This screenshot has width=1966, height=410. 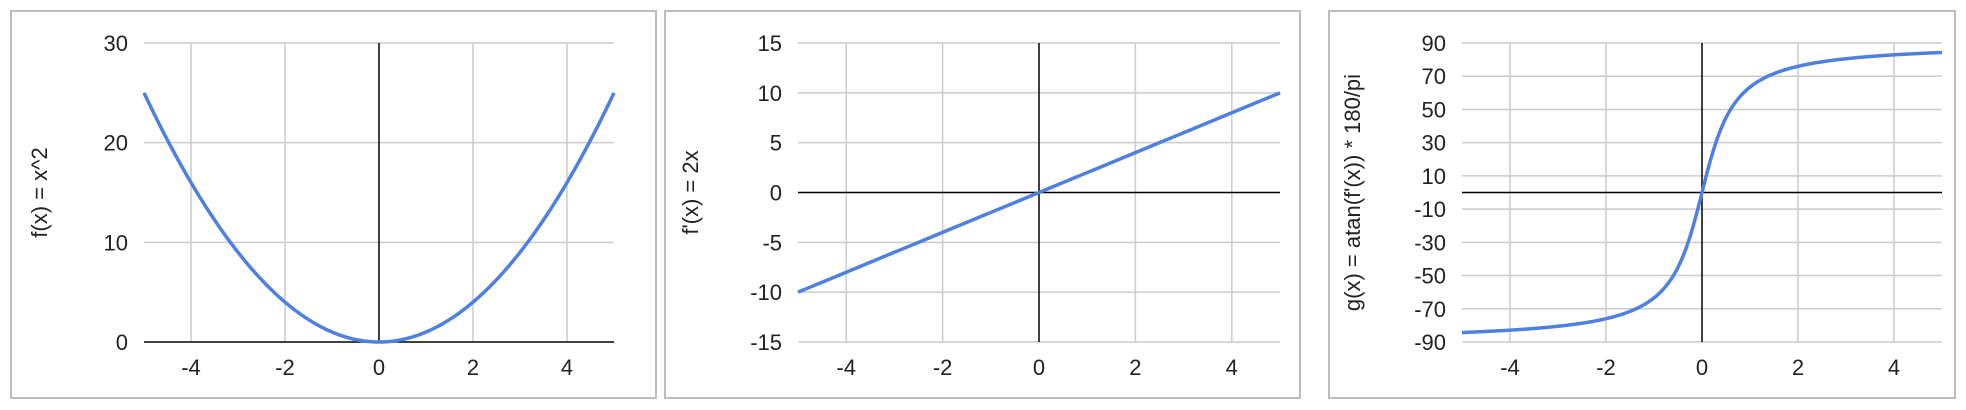 What do you see at coordinates (39, 192) in the screenshot?
I see `y-axis-title: f(x) = x^2` at bounding box center [39, 192].